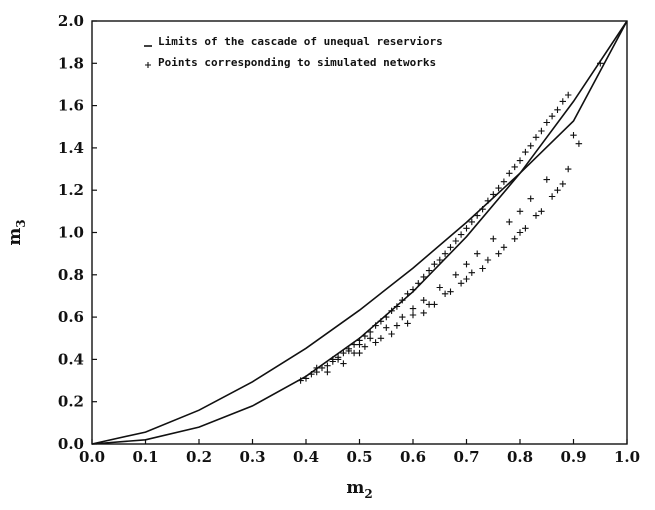 The width and height of the screenshot is (655, 510). Describe the element at coordinates (71, 275) in the screenshot. I see `y-tick-label: 0.8` at that location.